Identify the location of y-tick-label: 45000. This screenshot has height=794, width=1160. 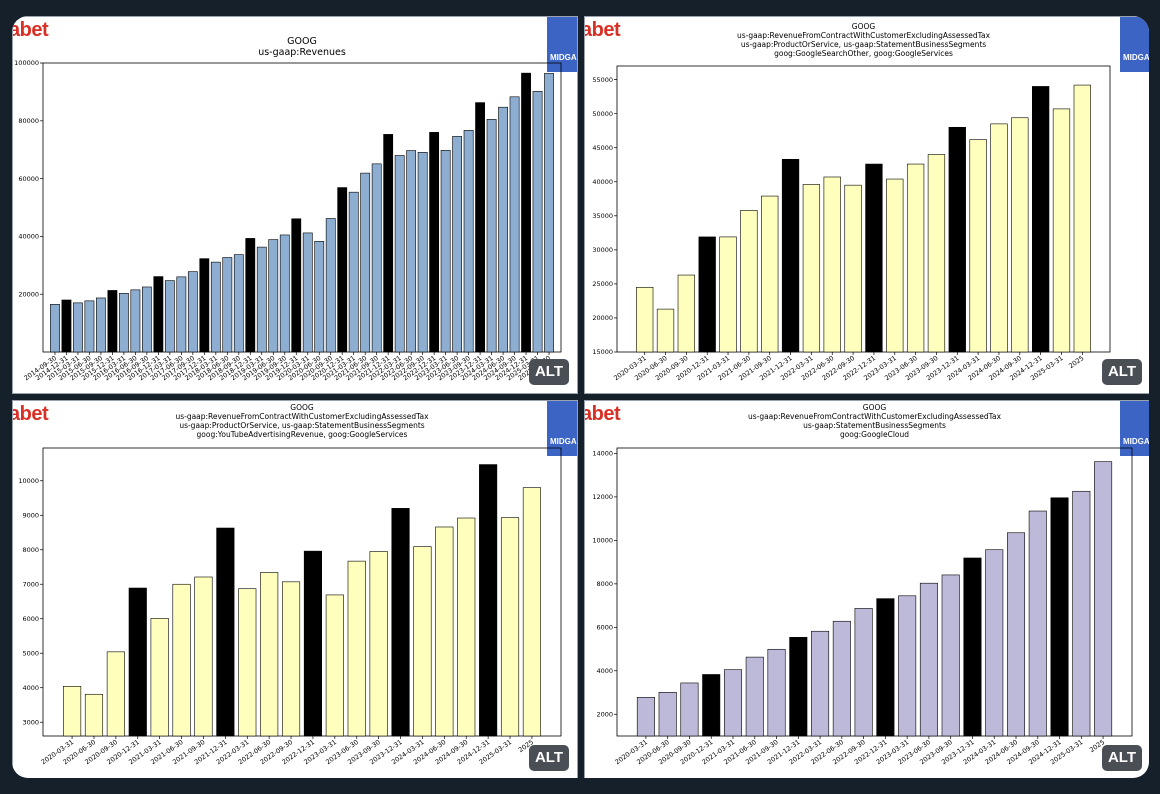
(602, 148).